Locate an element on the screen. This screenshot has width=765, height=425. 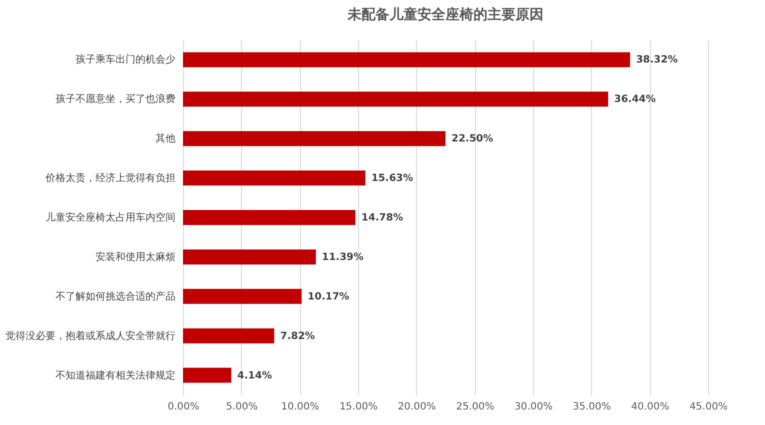
y-tick-label: 其他 is located at coordinates (166, 138).